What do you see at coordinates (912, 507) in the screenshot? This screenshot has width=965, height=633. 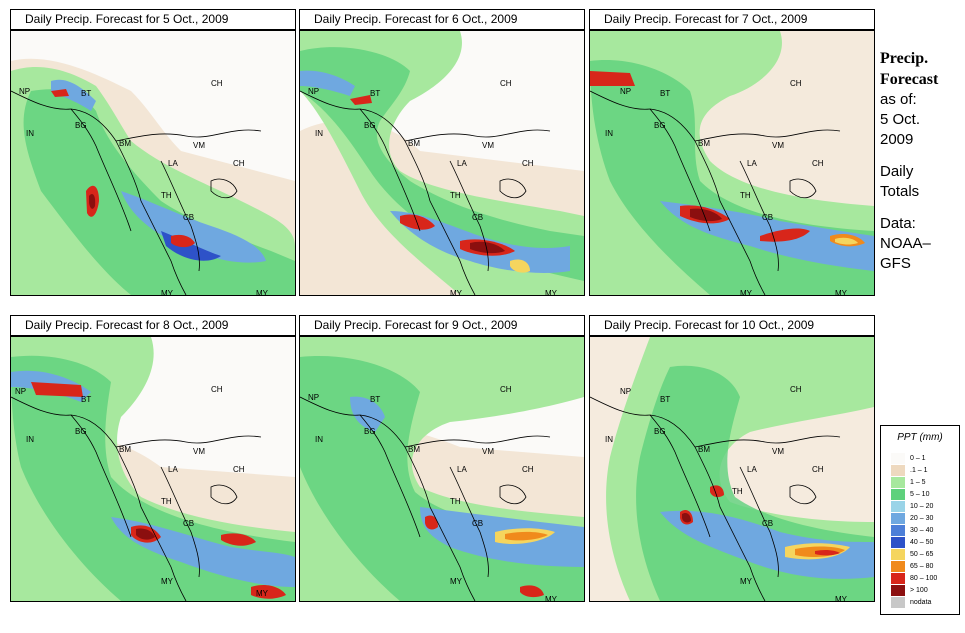 I see `legend-item: 10 – 20` at bounding box center [912, 507].